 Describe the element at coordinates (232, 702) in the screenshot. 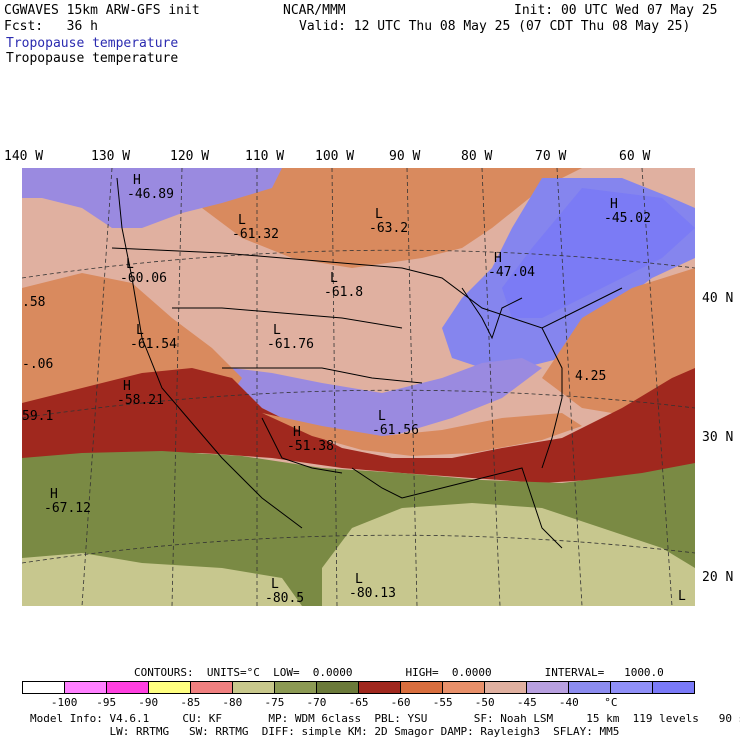

I see `color-legend-tick: -80` at that location.